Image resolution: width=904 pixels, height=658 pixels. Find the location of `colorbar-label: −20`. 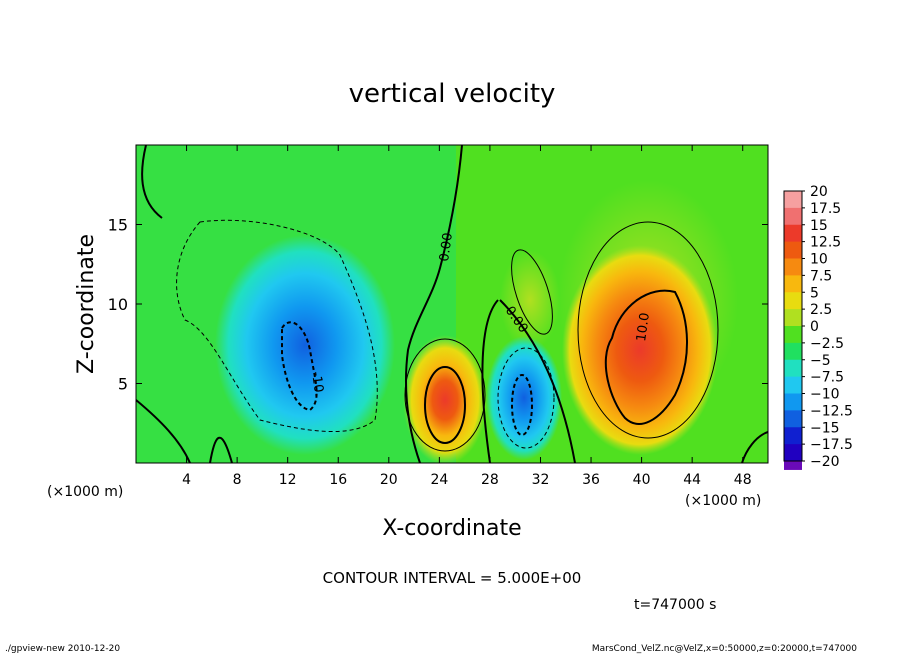

colorbar-label: −20 is located at coordinates (825, 462).